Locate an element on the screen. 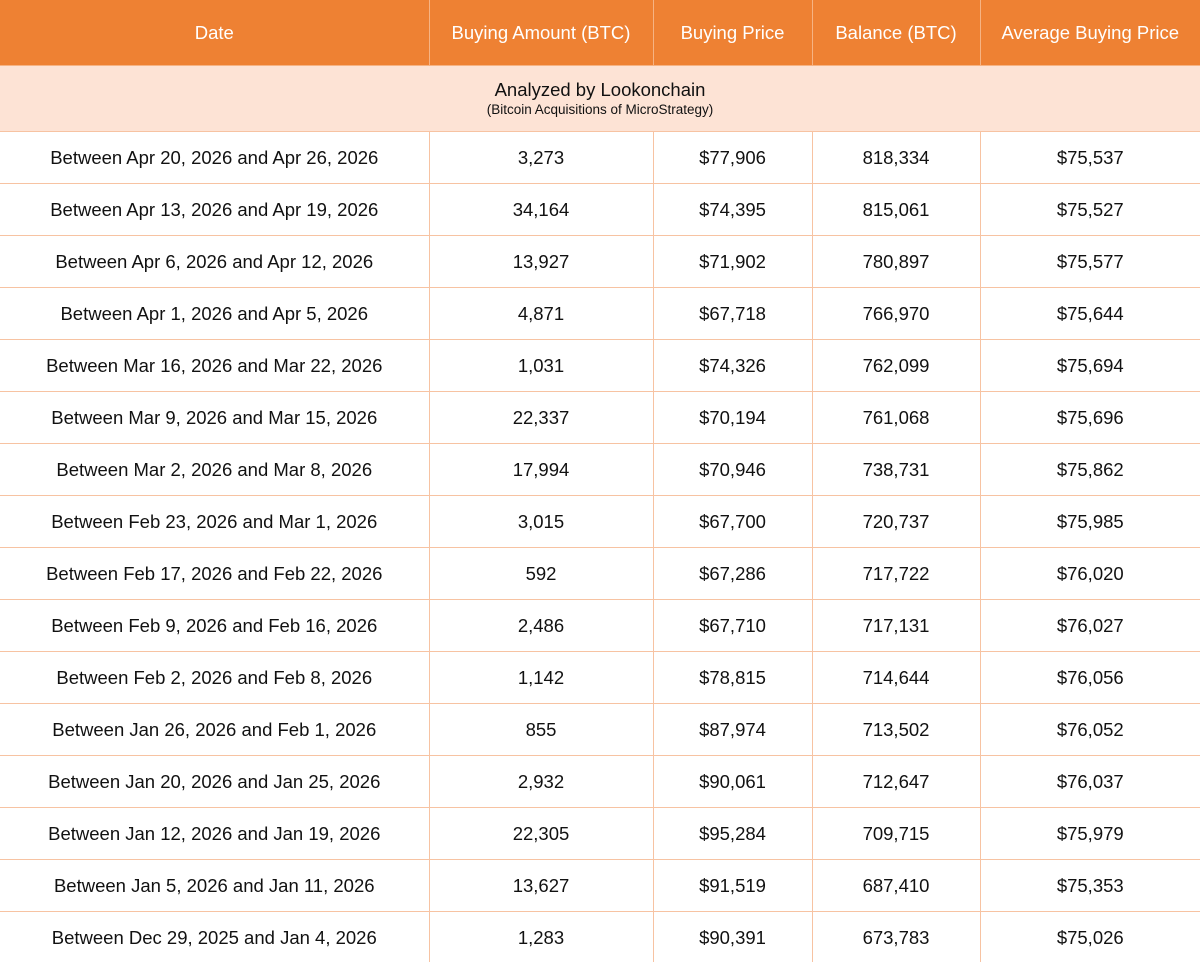 This screenshot has width=1200, height=962. date-cell: Between Feb 17, 2026 and Feb 22, 2026 is located at coordinates (215, 573).